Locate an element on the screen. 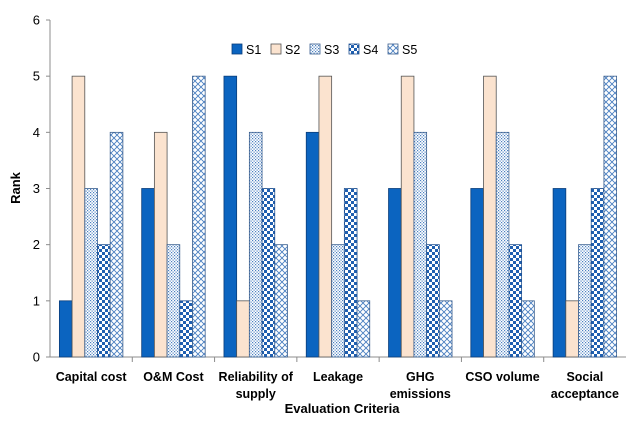 The image size is (635, 423). legend-swatch-s2 is located at coordinates (276, 49).